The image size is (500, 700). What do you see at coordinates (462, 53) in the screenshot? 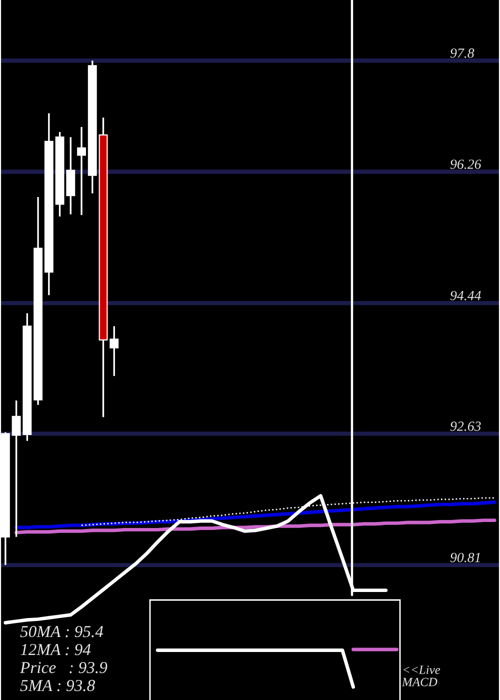
I see `y-tick-label: 97.8` at bounding box center [462, 53].